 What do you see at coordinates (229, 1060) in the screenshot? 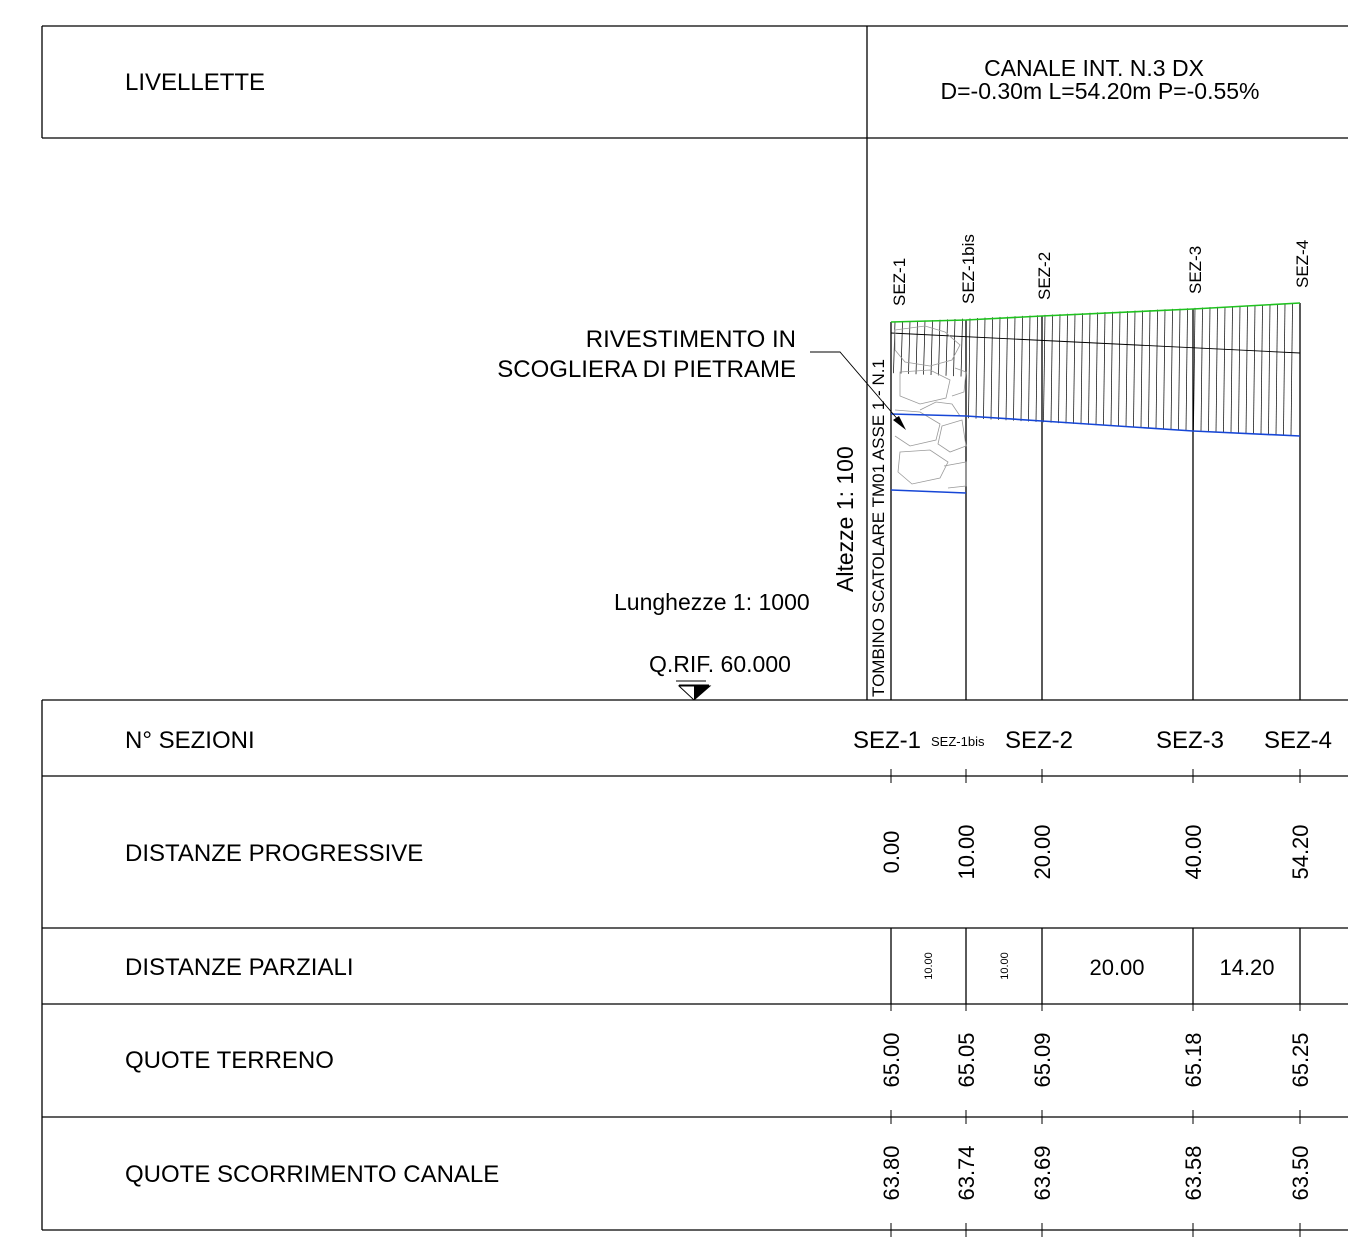
I see `row-label-terreno: QUOTE TERRENO` at bounding box center [229, 1060].